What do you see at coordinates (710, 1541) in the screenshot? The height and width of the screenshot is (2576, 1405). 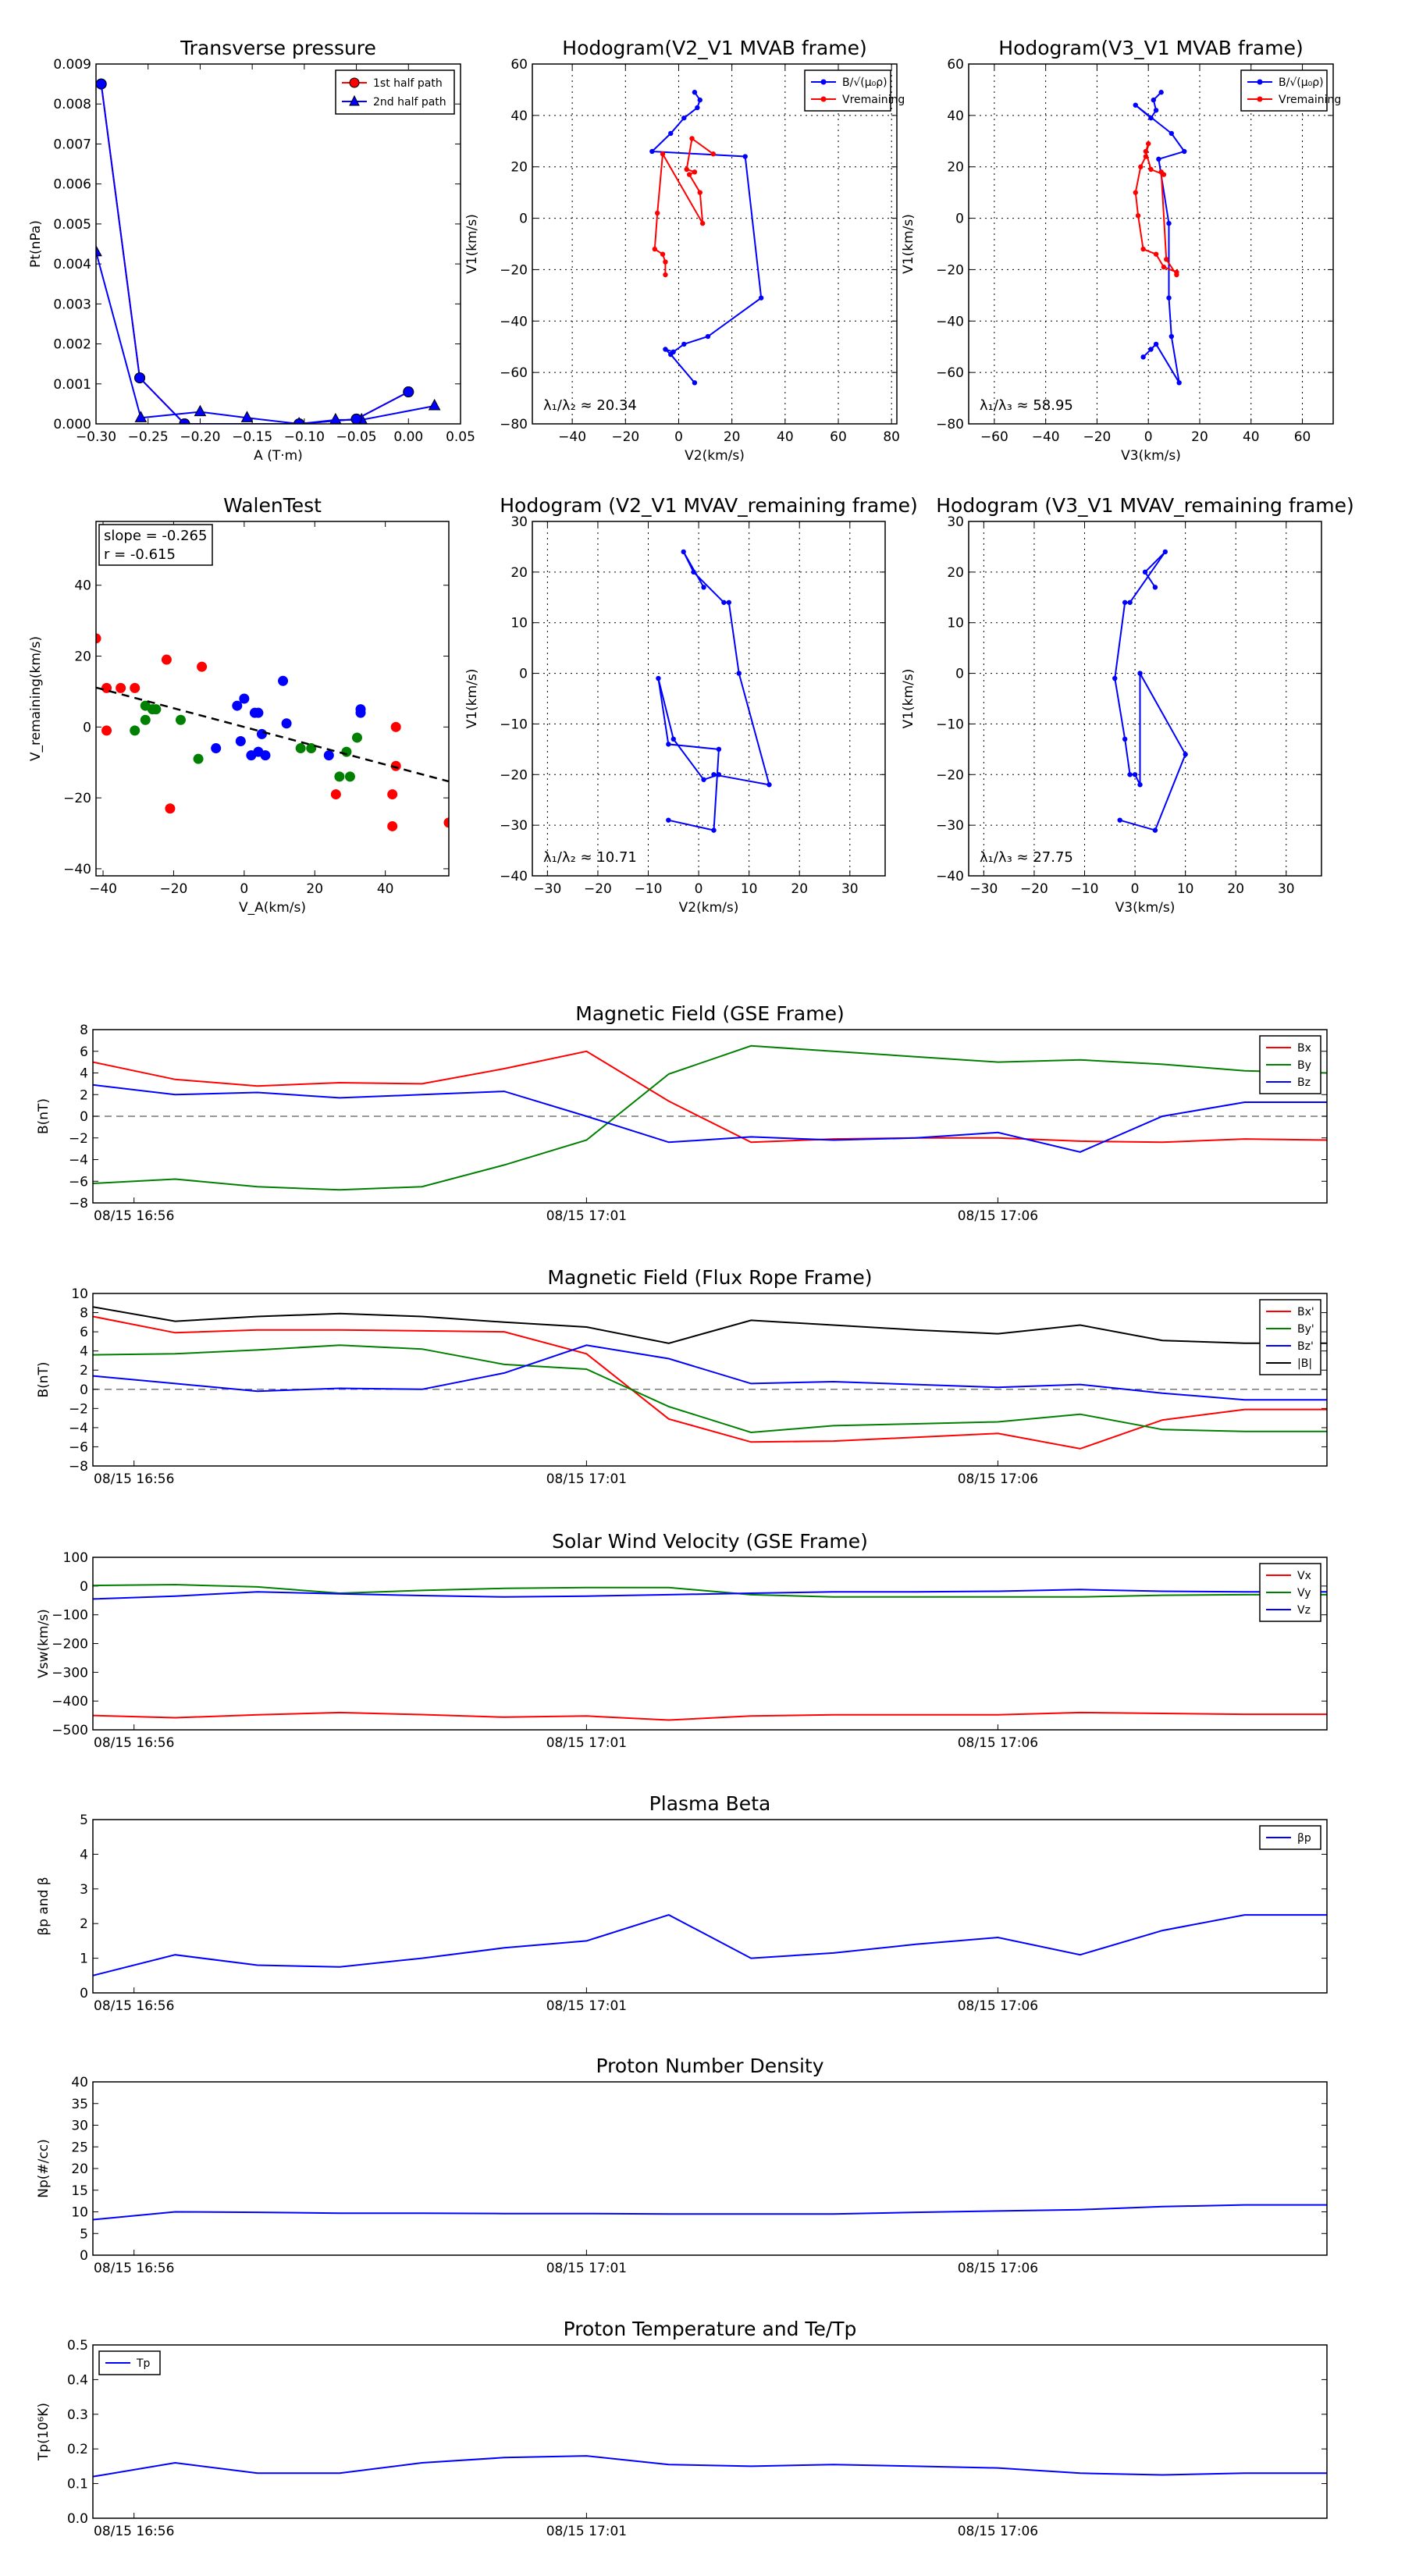 I see `chart-title: Solar Wind Velocity (GSE Frame)` at bounding box center [710, 1541].